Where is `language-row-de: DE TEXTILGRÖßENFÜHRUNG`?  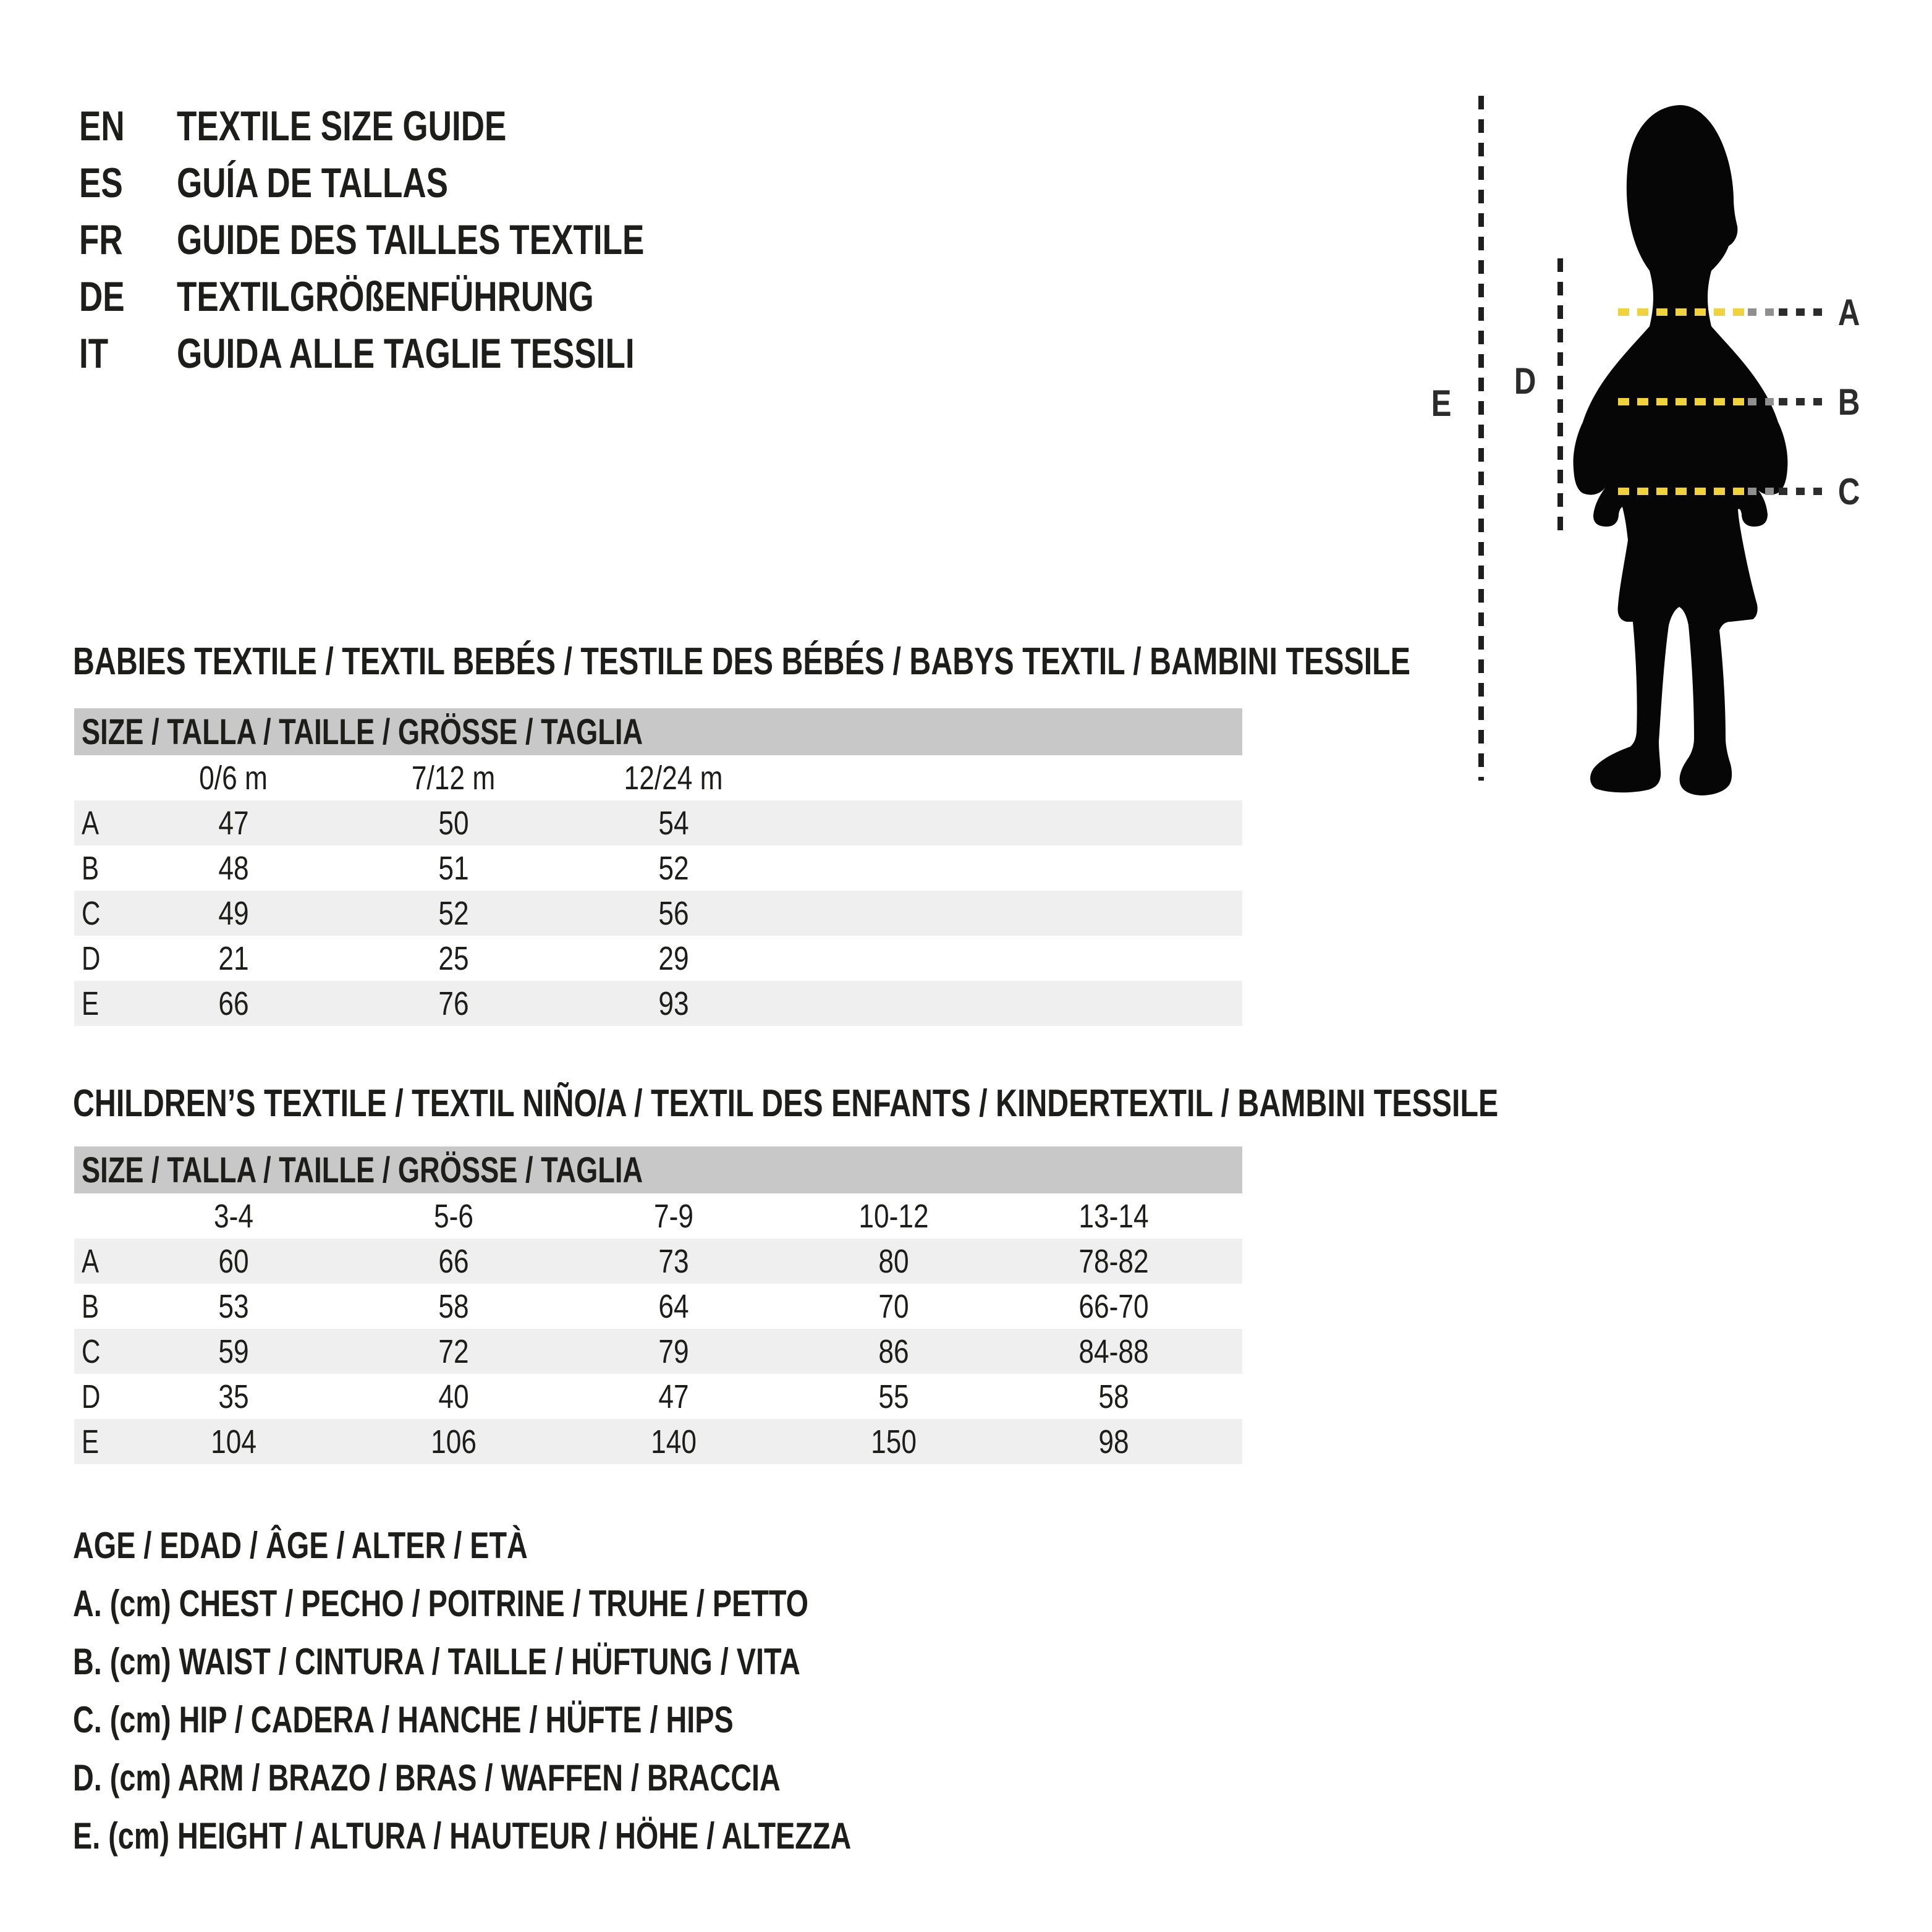 language-row-de: DE TEXTILGRÖßENFÜHRUNG is located at coordinates (427, 296).